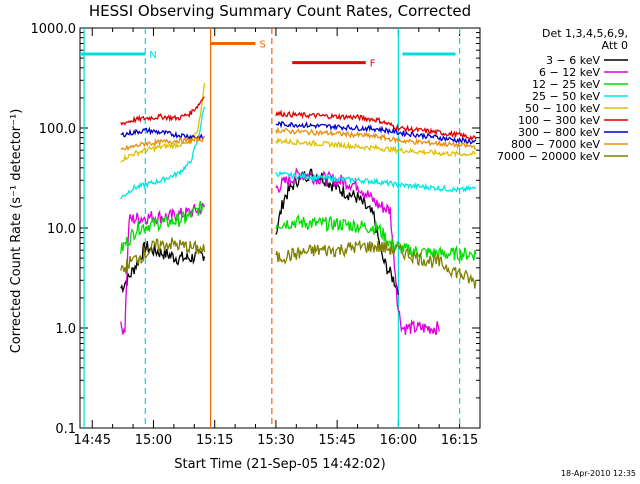 The image size is (640, 484). What do you see at coordinates (559, 120) in the screenshot?
I see `legend-entry-label: 100 − 300 keV` at bounding box center [559, 120].